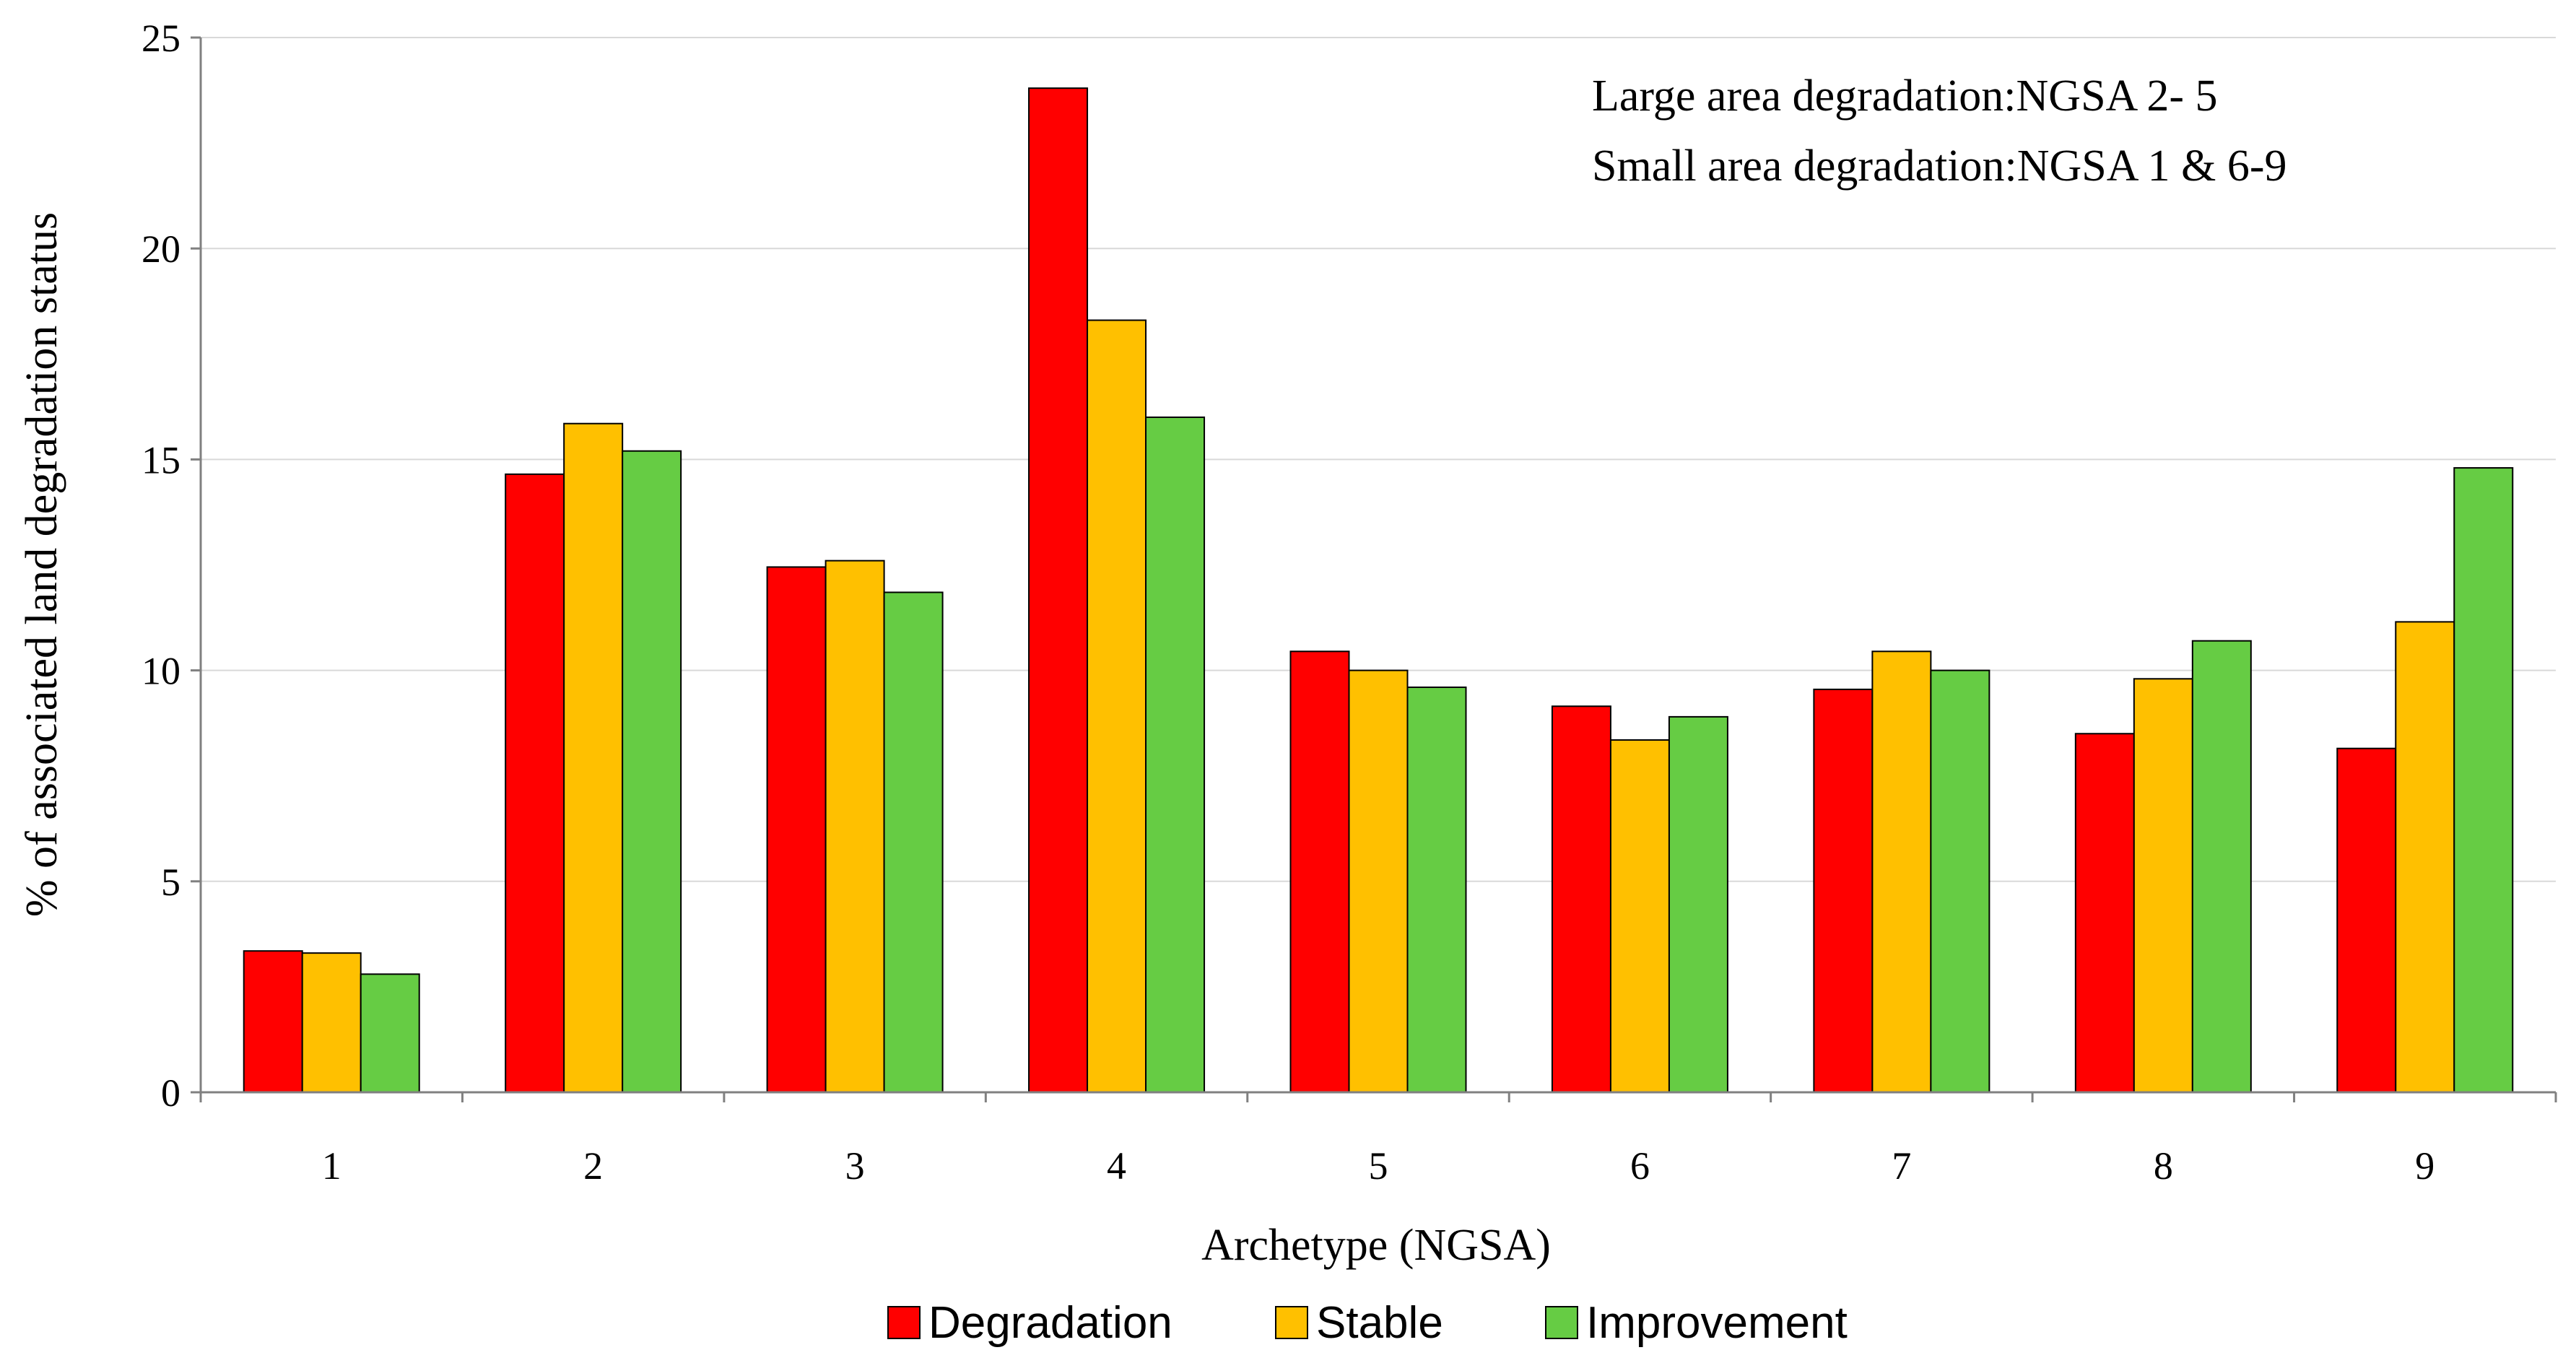 The width and height of the screenshot is (2576, 1363). I want to click on y-tick-label: 25, so click(161, 38).